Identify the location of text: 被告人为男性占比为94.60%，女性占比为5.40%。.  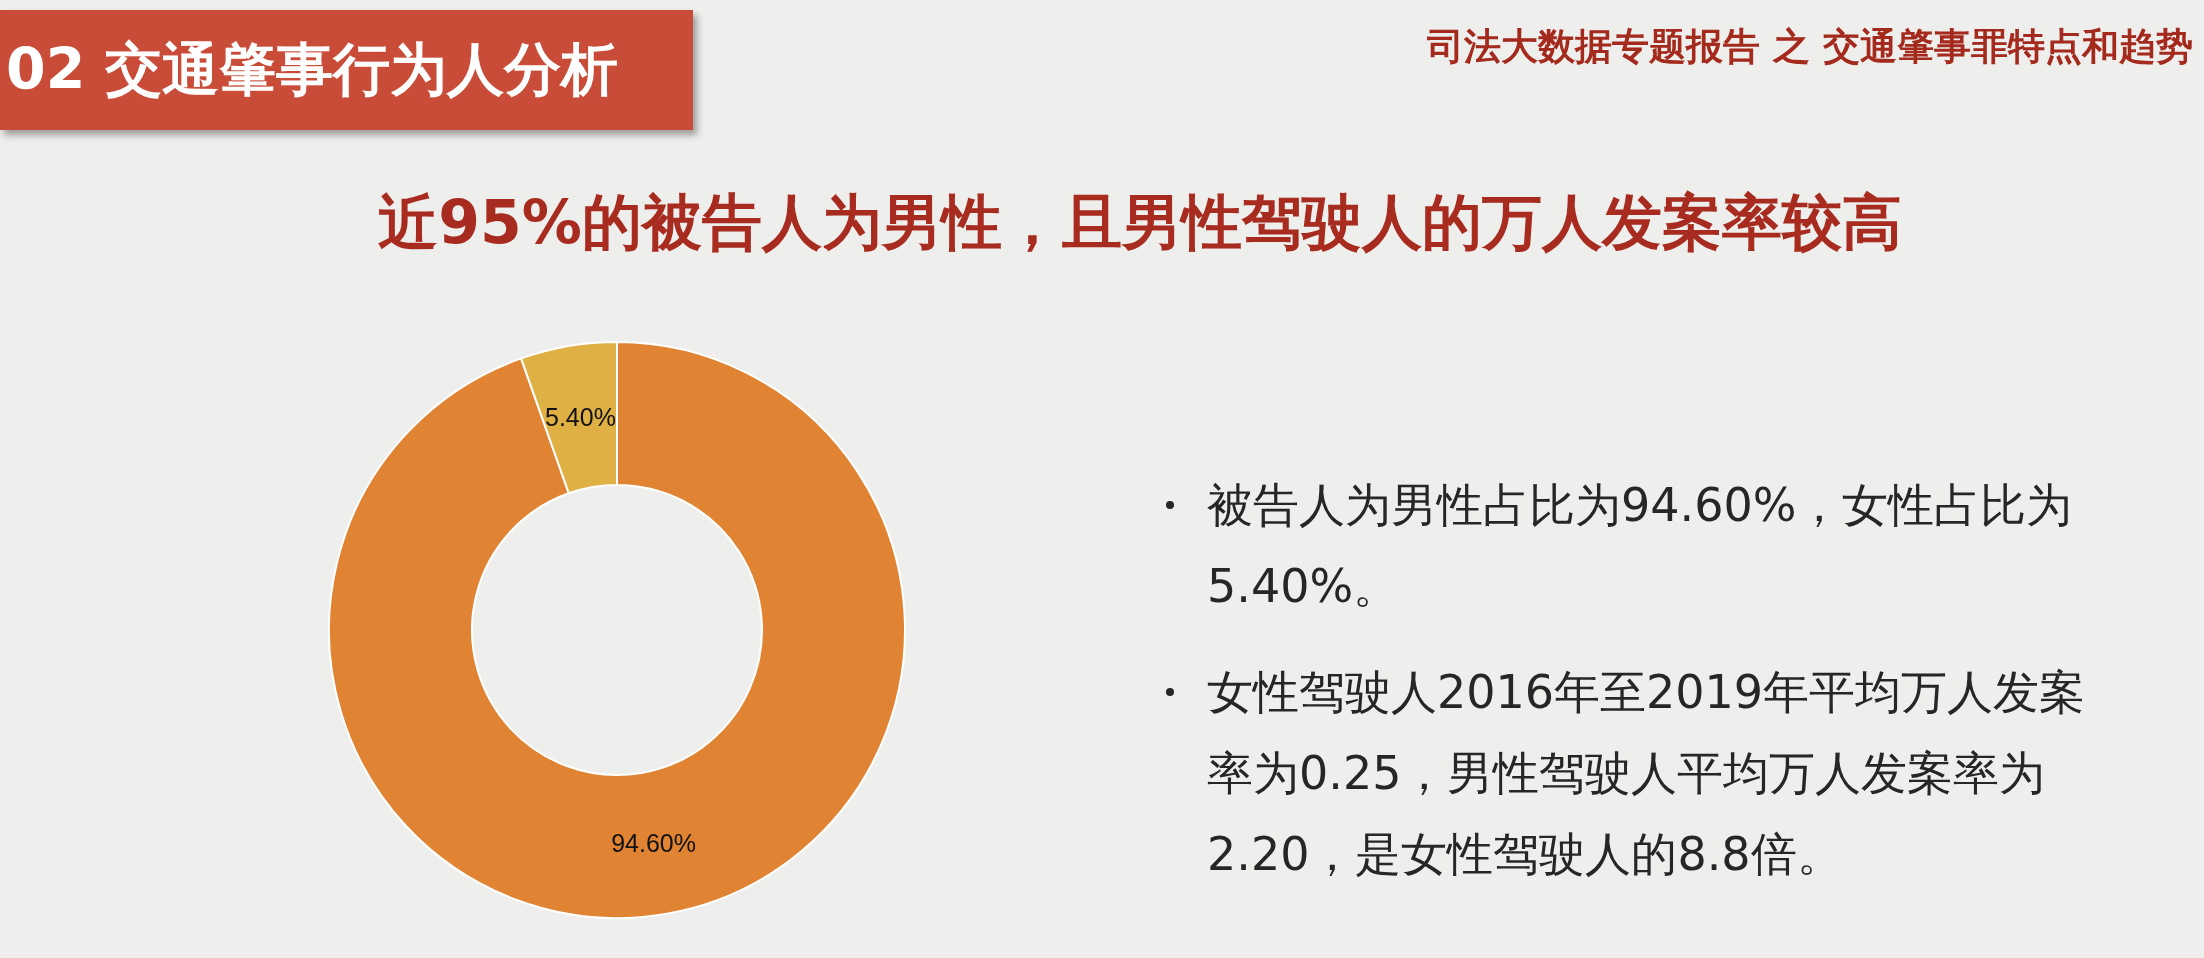
(1640, 545).